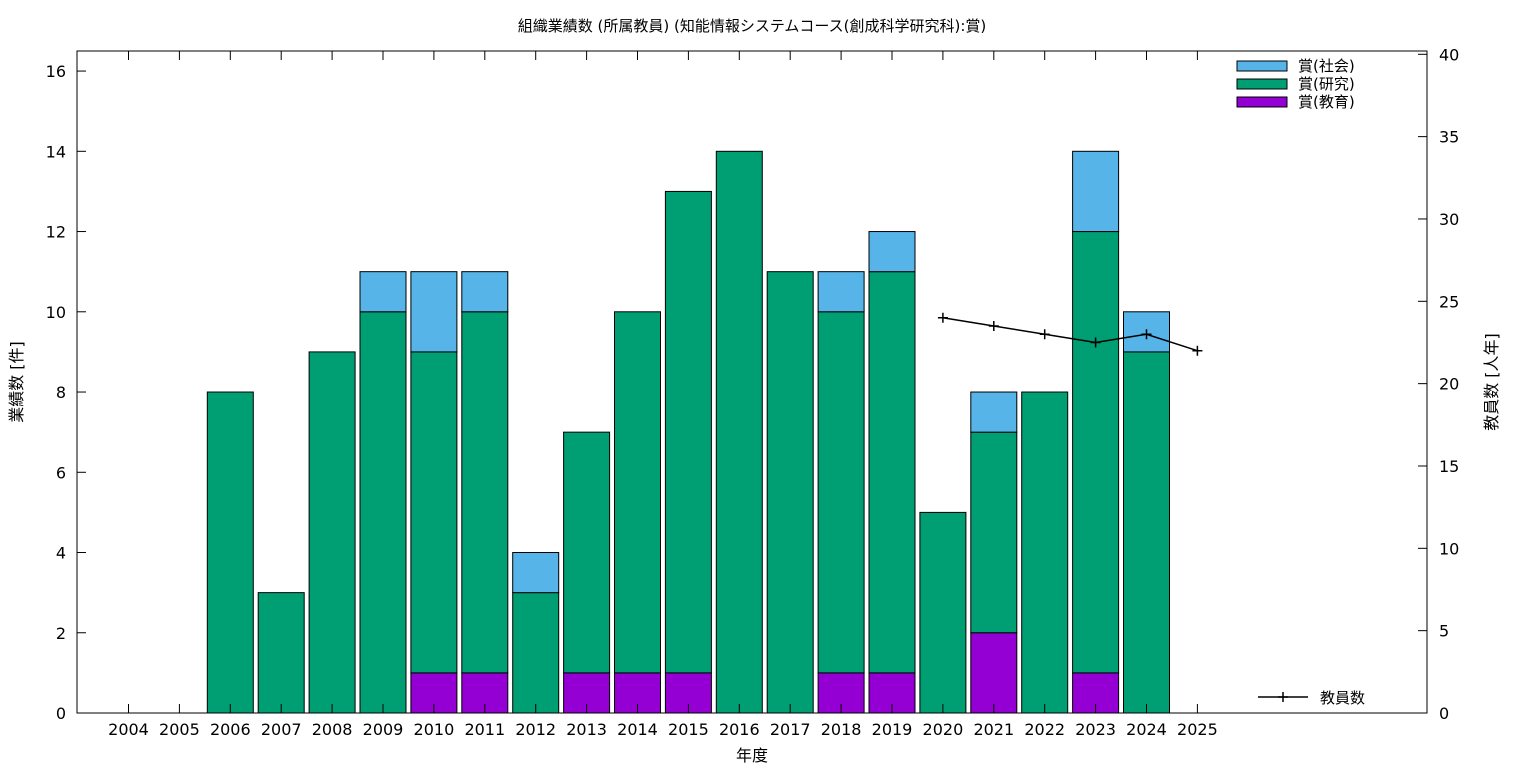 Image resolution: width=1536 pixels, height=772 pixels. What do you see at coordinates (1197, 729) in the screenshot?
I see `x-tick-label: 2025` at bounding box center [1197, 729].